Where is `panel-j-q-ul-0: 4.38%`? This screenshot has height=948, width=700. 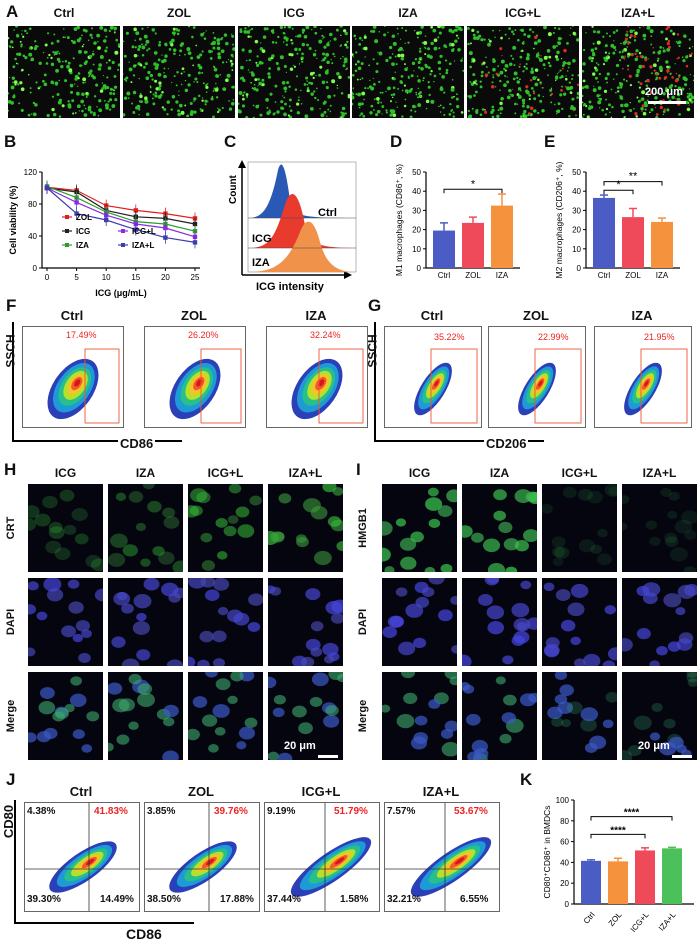 panel-j-q-ul-0: 4.38% is located at coordinates (41, 811).